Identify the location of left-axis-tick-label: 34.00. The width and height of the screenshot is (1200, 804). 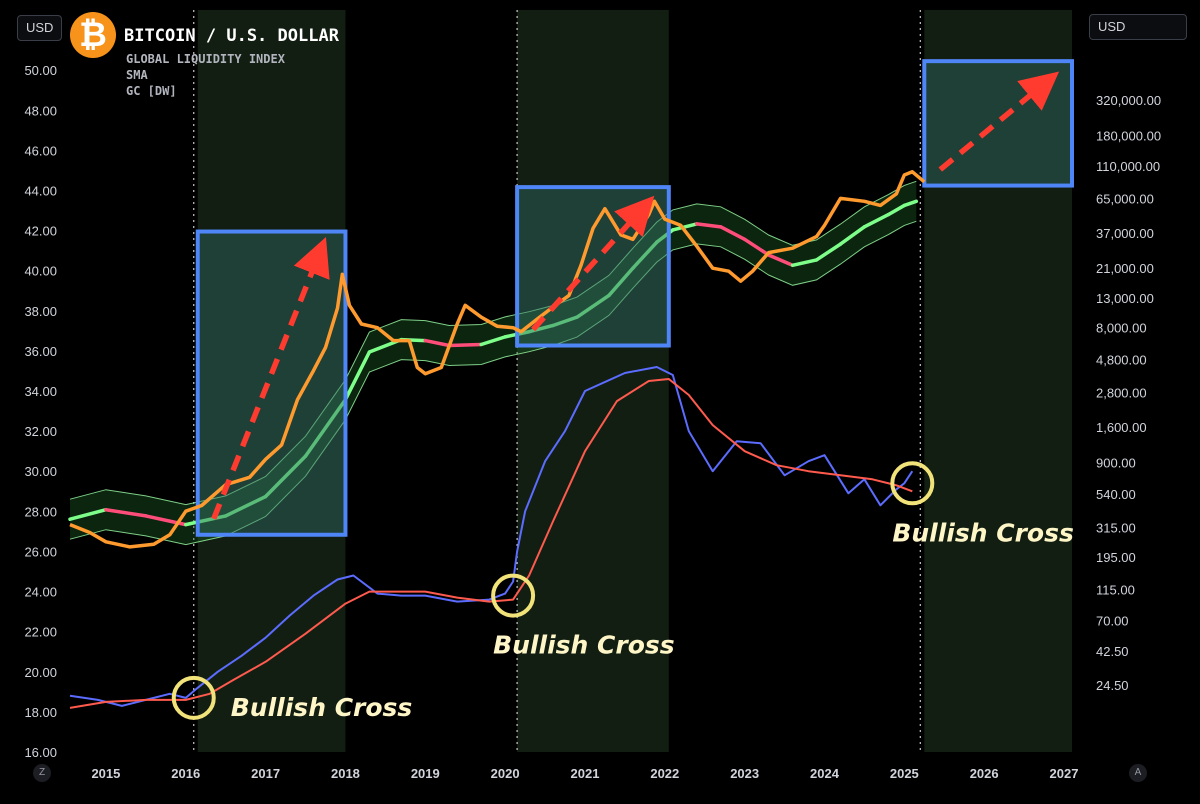
(40, 391).